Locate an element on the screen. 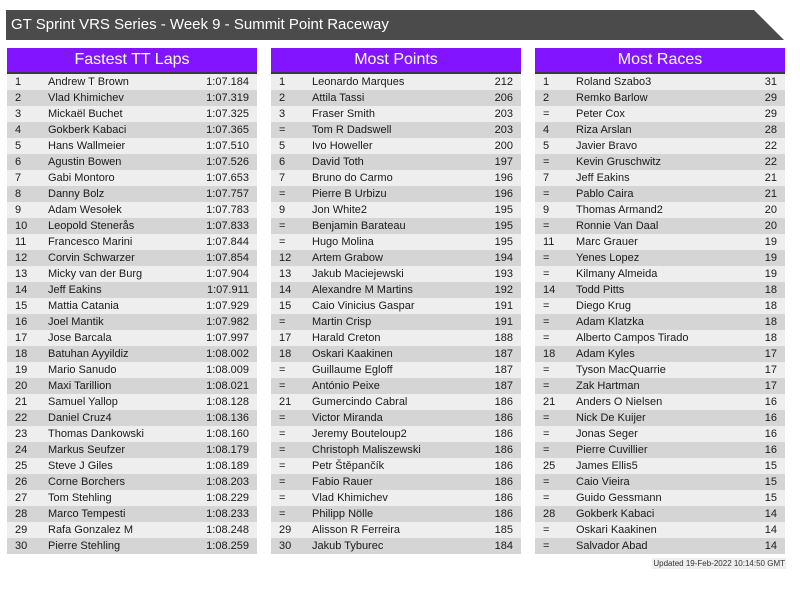  driver-name-cell: Peter Cox is located at coordinates (600, 114).